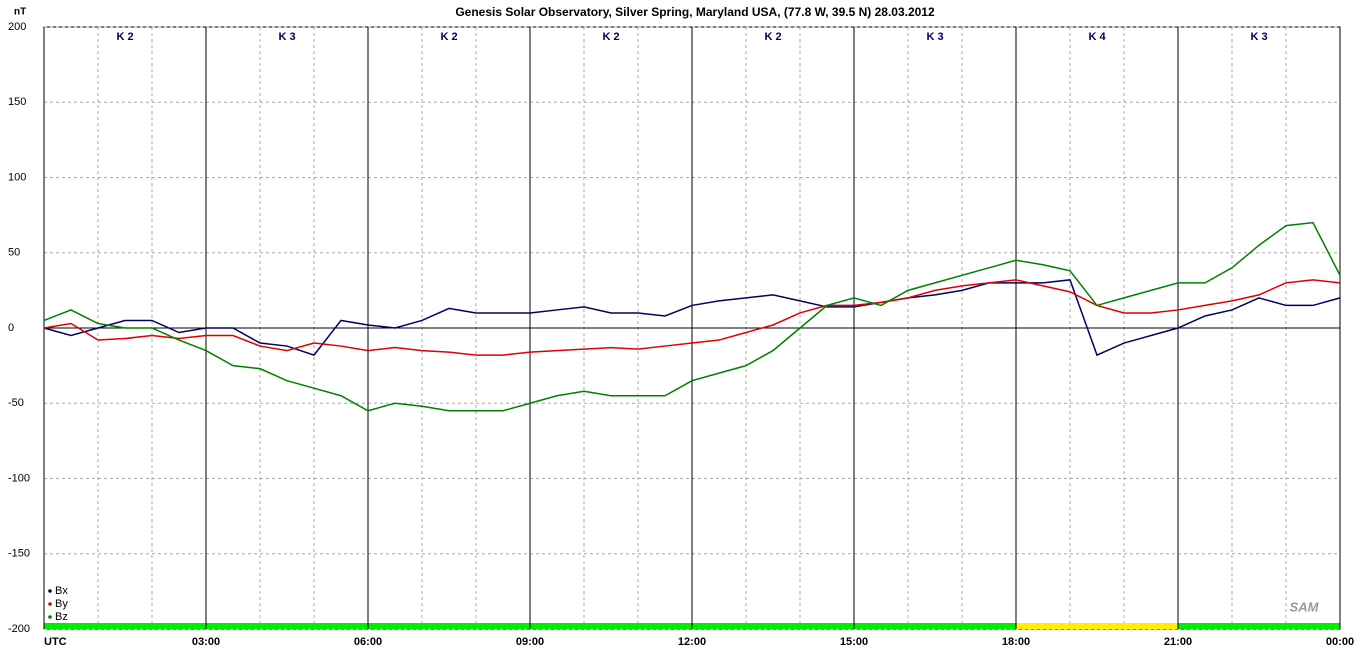 This screenshot has height=657, width=1360. What do you see at coordinates (55, 642) in the screenshot?
I see `x-tick-label: UTC` at bounding box center [55, 642].